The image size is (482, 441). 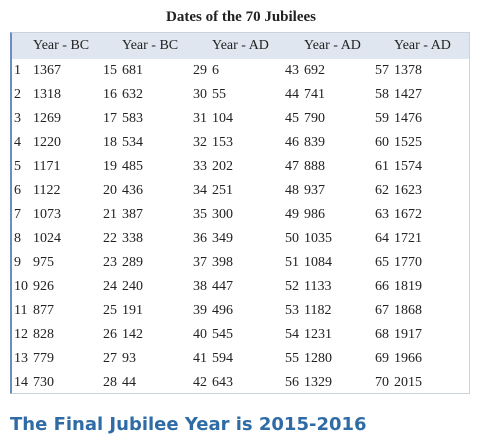 What do you see at coordinates (222, 166) in the screenshot?
I see `jubilee-year: 202` at bounding box center [222, 166].